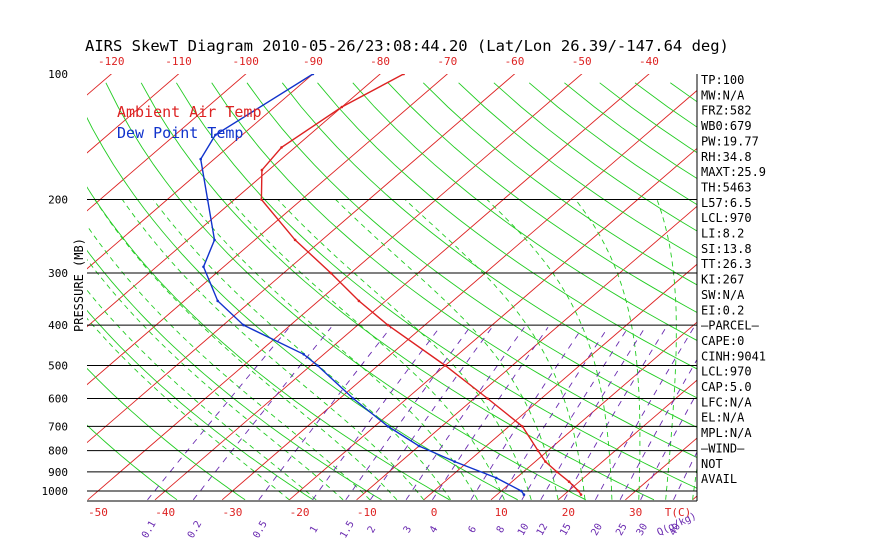 Image resolution: width=870 pixels, height=560 pixels. What do you see at coordinates (434, 512) in the screenshot?
I see `bottom-temperature-tick-label: 0` at bounding box center [434, 512].